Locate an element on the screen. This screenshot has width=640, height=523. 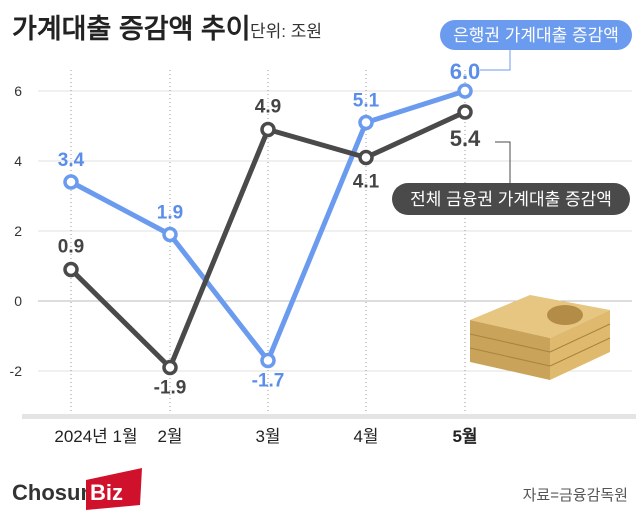
x-tick-label: 2월 is located at coordinates (169, 436).